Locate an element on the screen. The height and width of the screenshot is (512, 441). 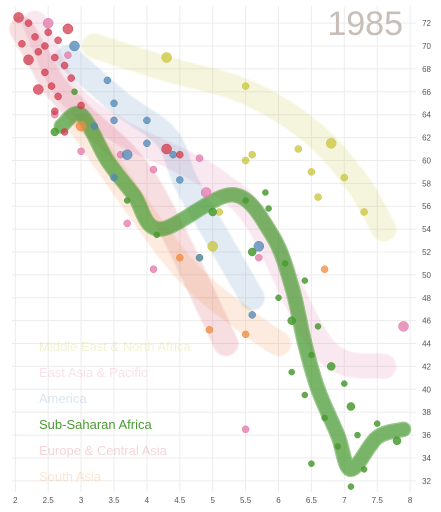
y-tick-label: 60 is located at coordinates (426, 160).